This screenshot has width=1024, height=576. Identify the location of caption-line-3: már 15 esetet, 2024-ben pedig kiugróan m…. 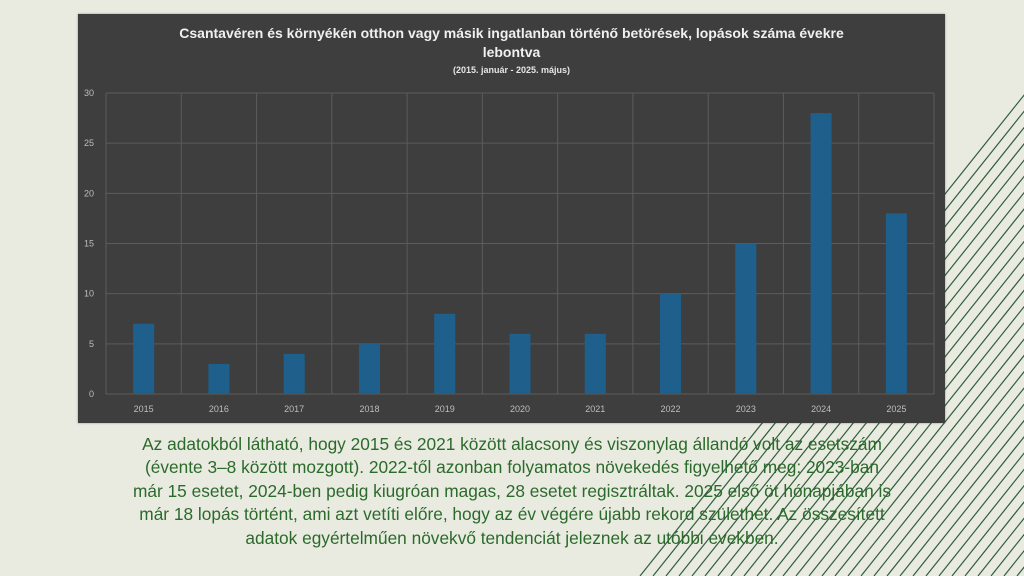
(512, 490).